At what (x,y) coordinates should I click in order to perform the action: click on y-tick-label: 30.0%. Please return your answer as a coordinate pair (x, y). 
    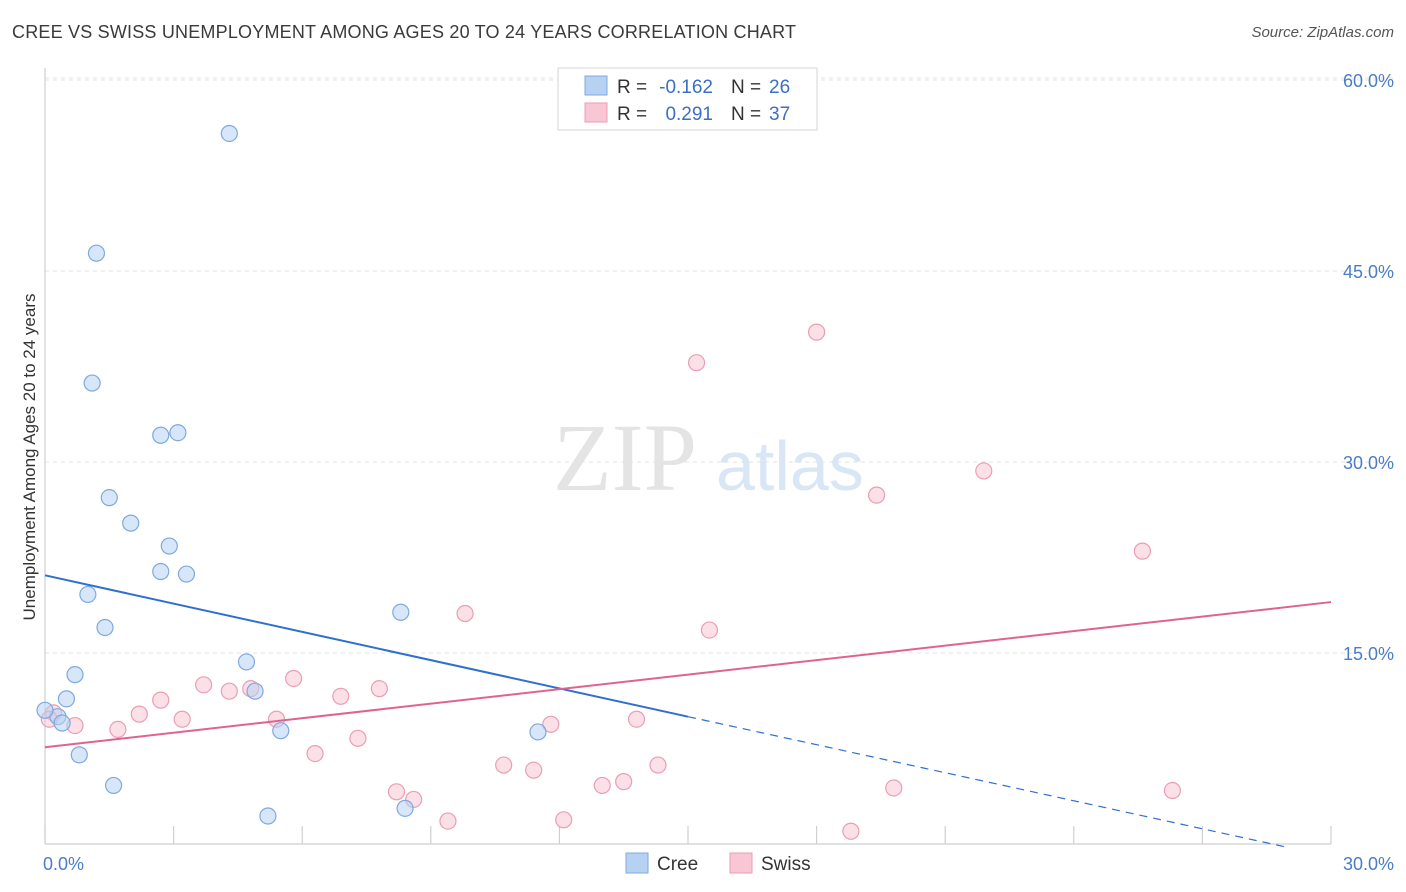
    Looking at the image, I should click on (1368, 463).